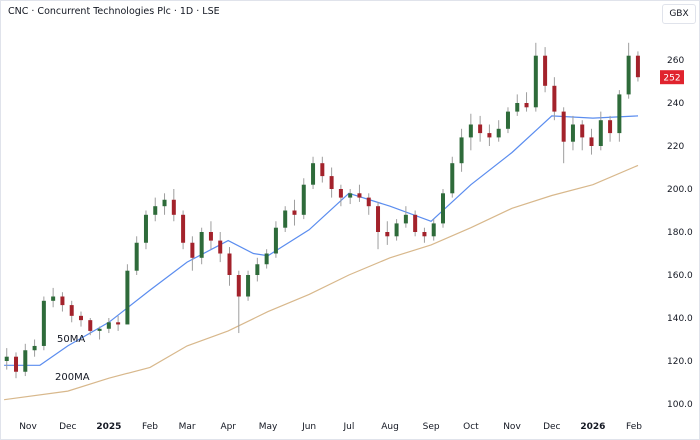 The height and width of the screenshot is (440, 700). What do you see at coordinates (348, 427) in the screenshot?
I see `x-tick-label: Jul` at bounding box center [348, 427].